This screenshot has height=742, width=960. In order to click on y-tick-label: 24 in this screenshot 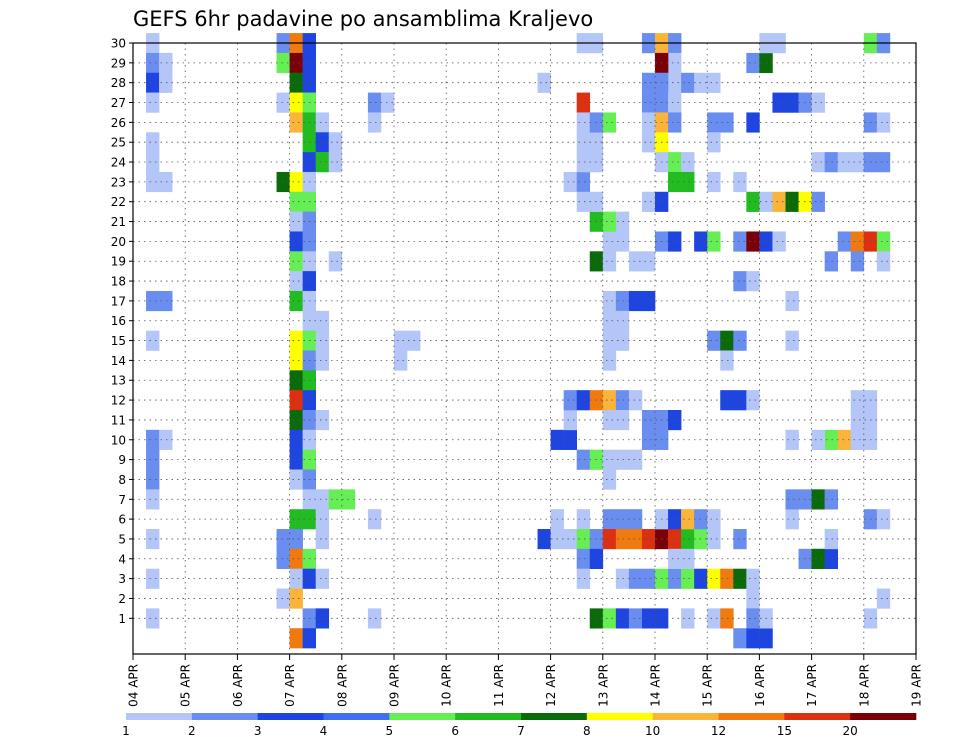, I will do `click(118, 163)`.